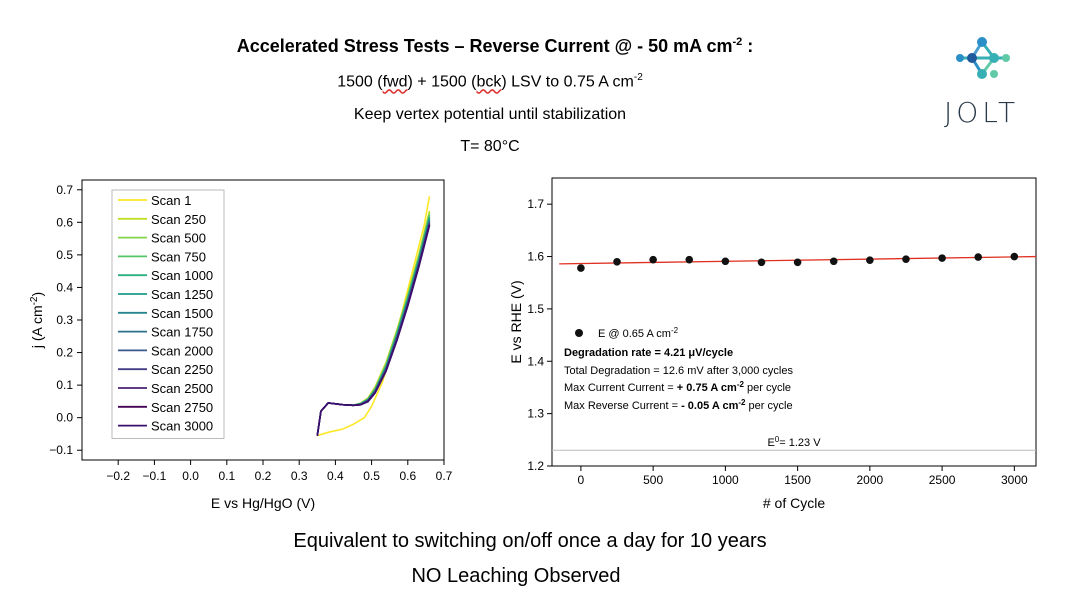  I want to click on lsv-xtick-label: −0.2, so click(118, 476).